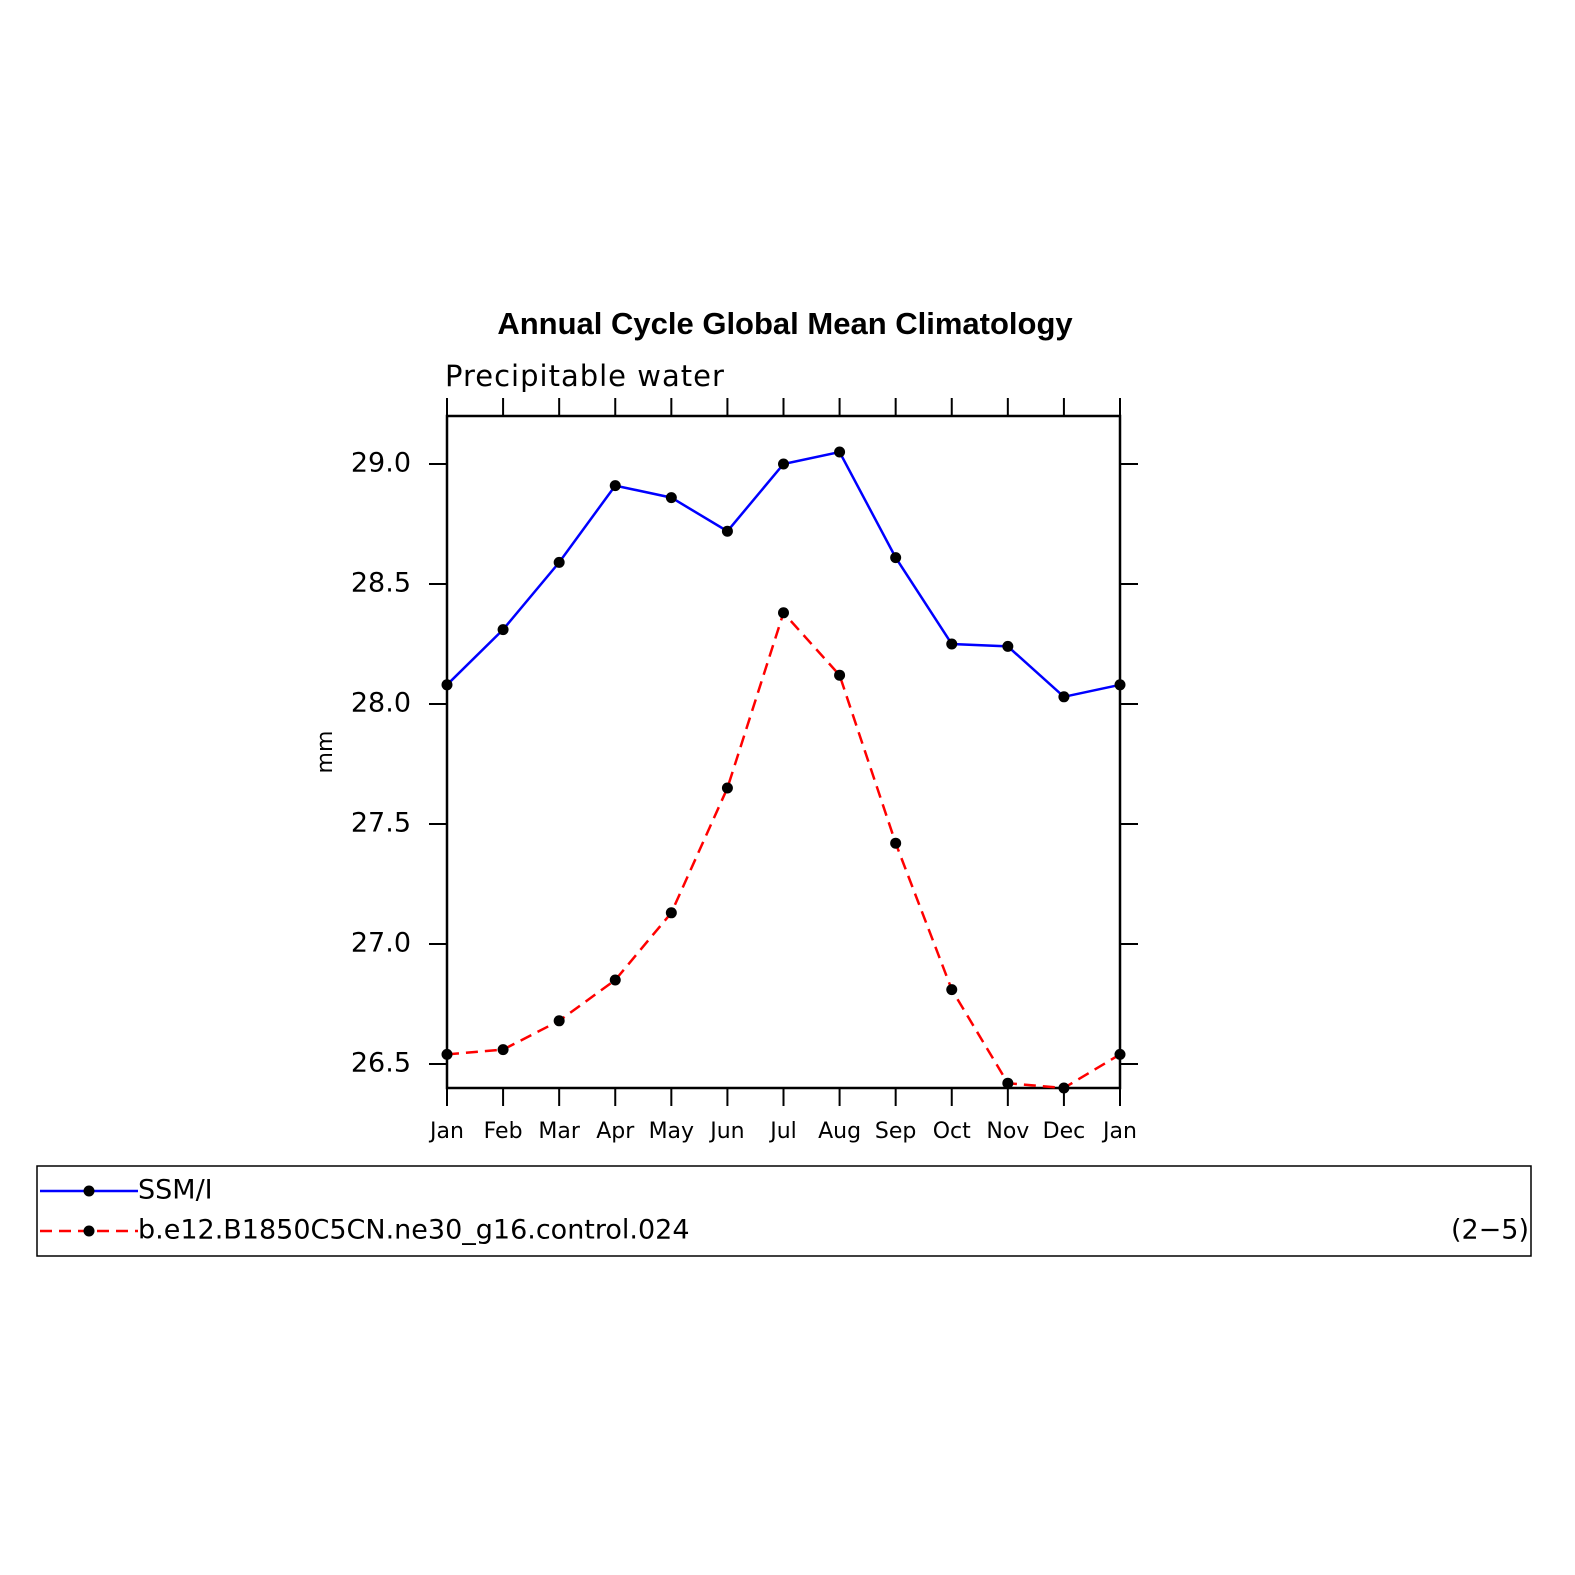 The width and height of the screenshot is (1575, 1575). Describe the element at coordinates (726, 1131) in the screenshot. I see `x-tick-label: Jun` at that location.